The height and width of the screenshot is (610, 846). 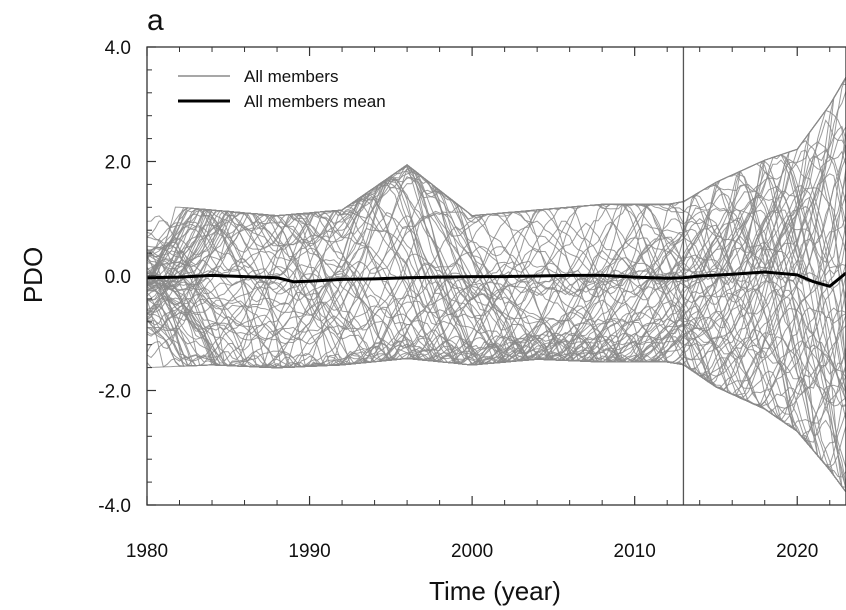 What do you see at coordinates (315, 101) in the screenshot?
I see `legend-label-all-members-mean: All members mean` at bounding box center [315, 101].